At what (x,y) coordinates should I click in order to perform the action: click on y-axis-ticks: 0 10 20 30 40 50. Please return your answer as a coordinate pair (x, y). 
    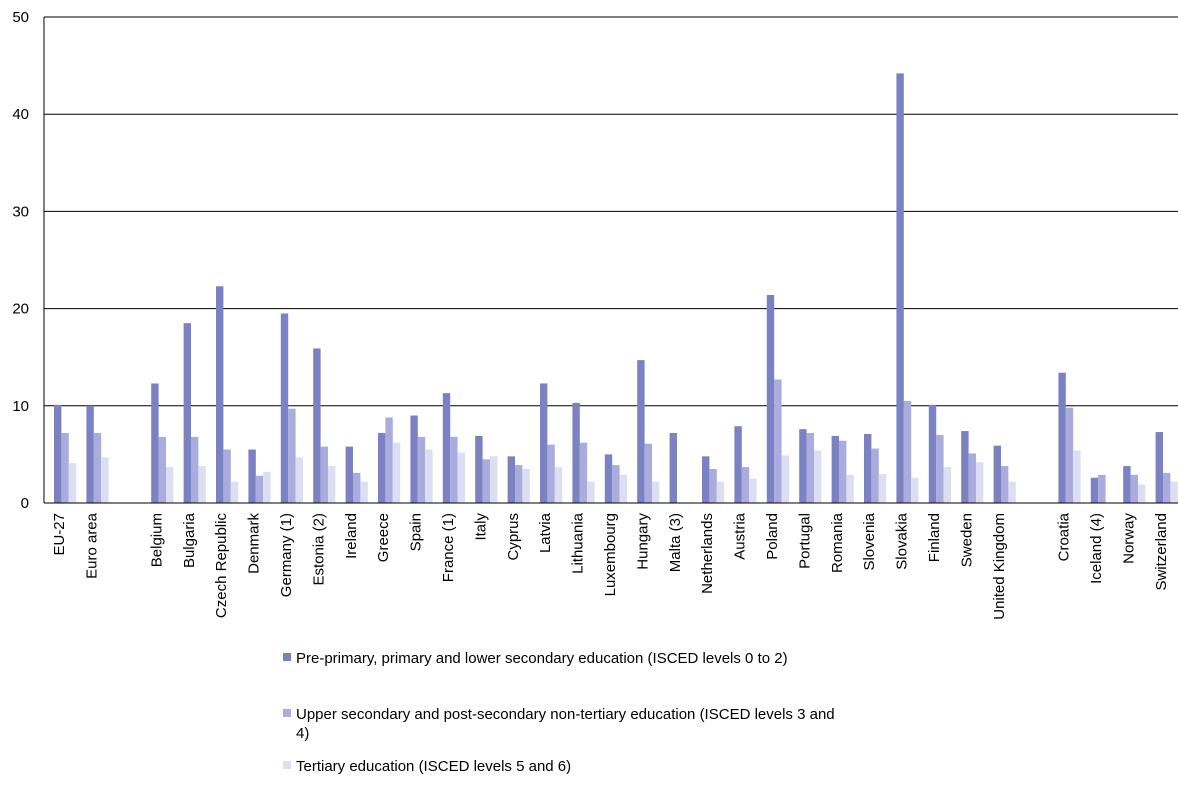
    Looking at the image, I should click on (20, 260).